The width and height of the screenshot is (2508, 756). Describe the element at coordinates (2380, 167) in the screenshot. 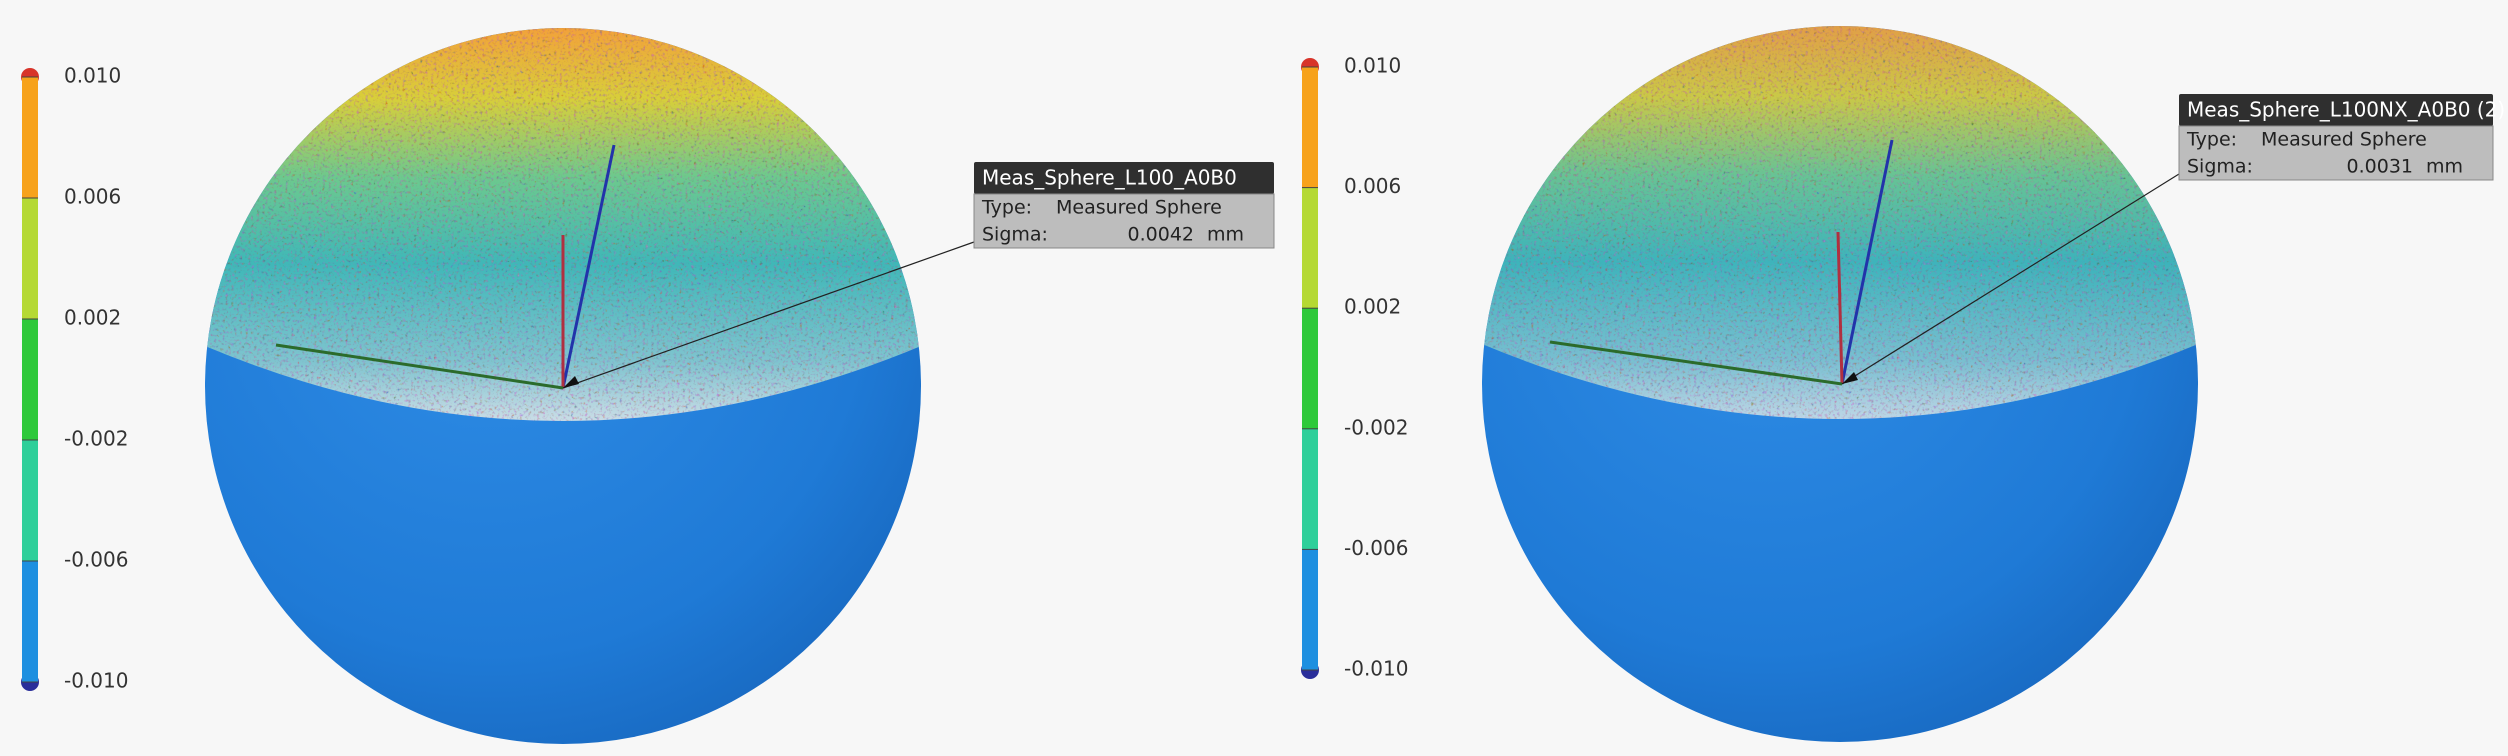

I see `tooltip-sigma-value: 0.0031` at that location.